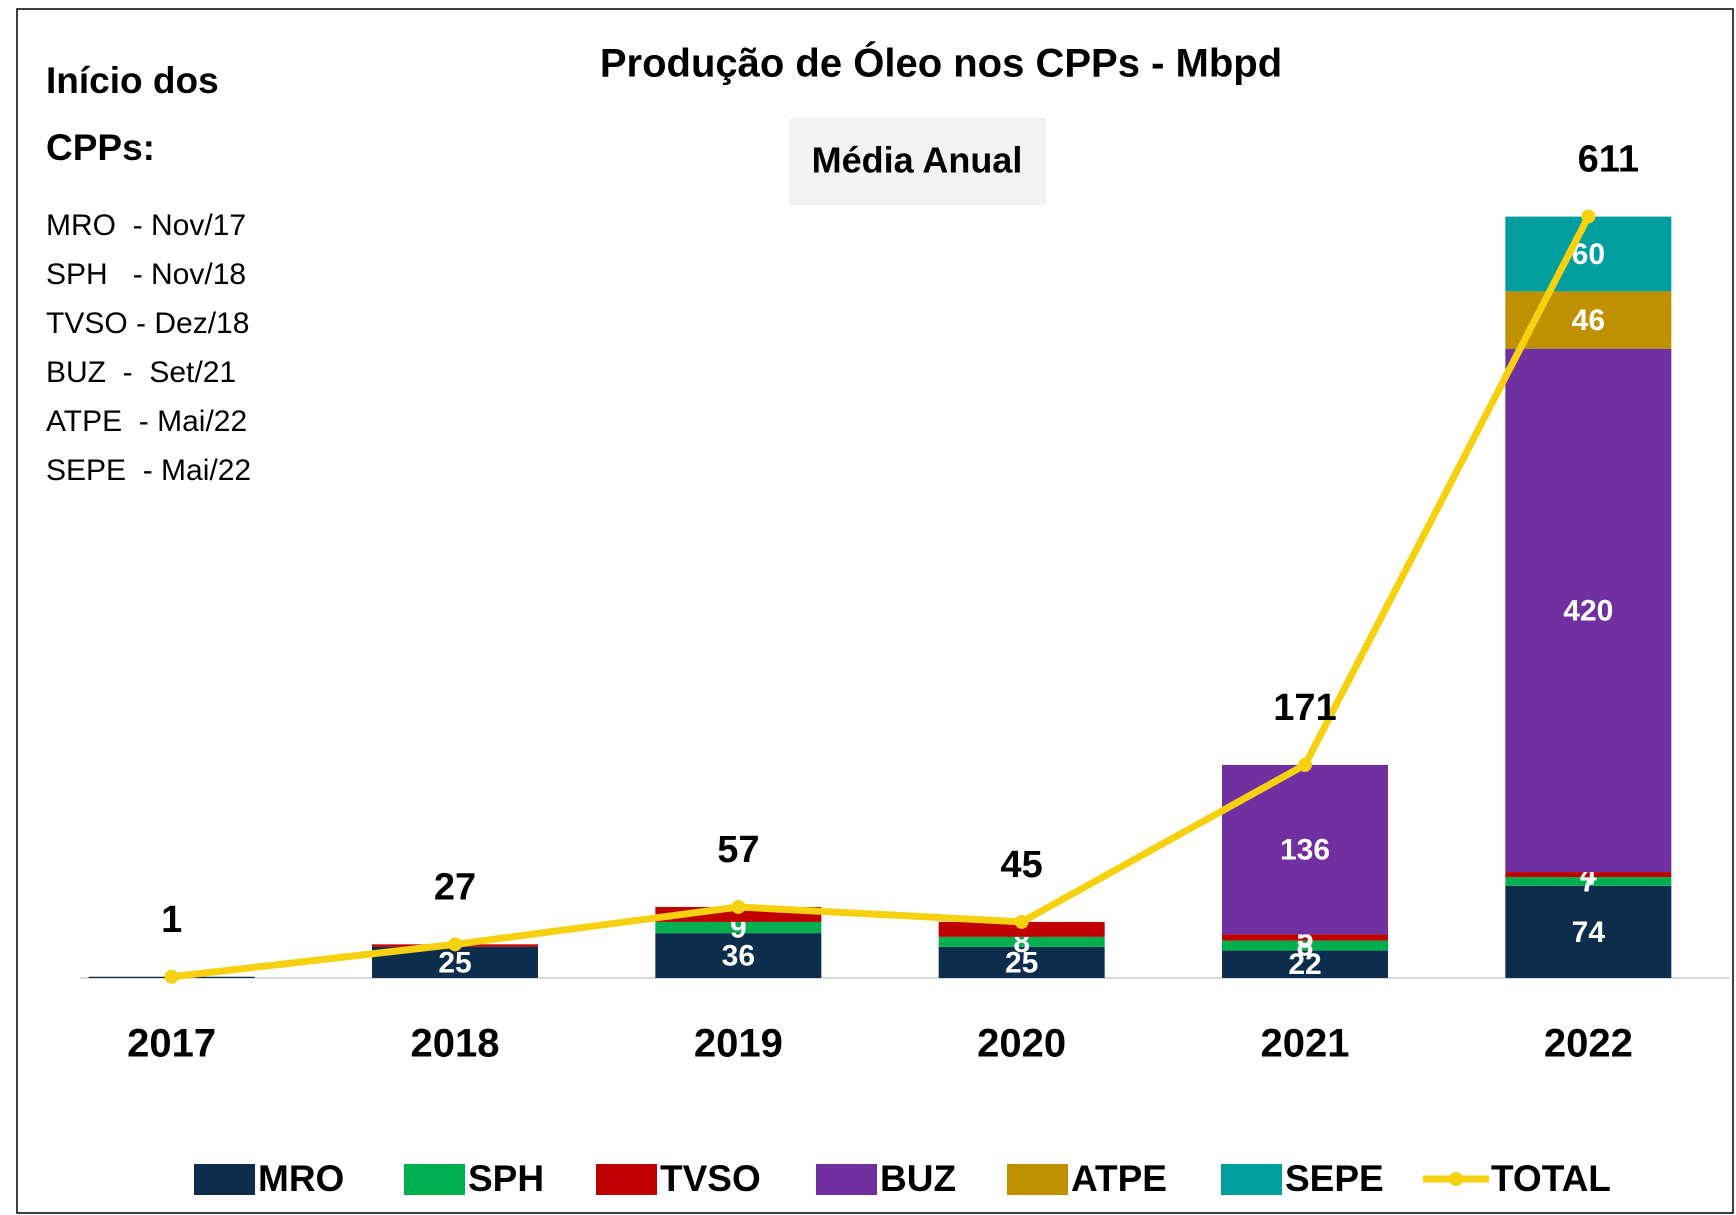 This screenshot has width=1736, height=1215. I want to click on side-title: Início dos, so click(132, 80).